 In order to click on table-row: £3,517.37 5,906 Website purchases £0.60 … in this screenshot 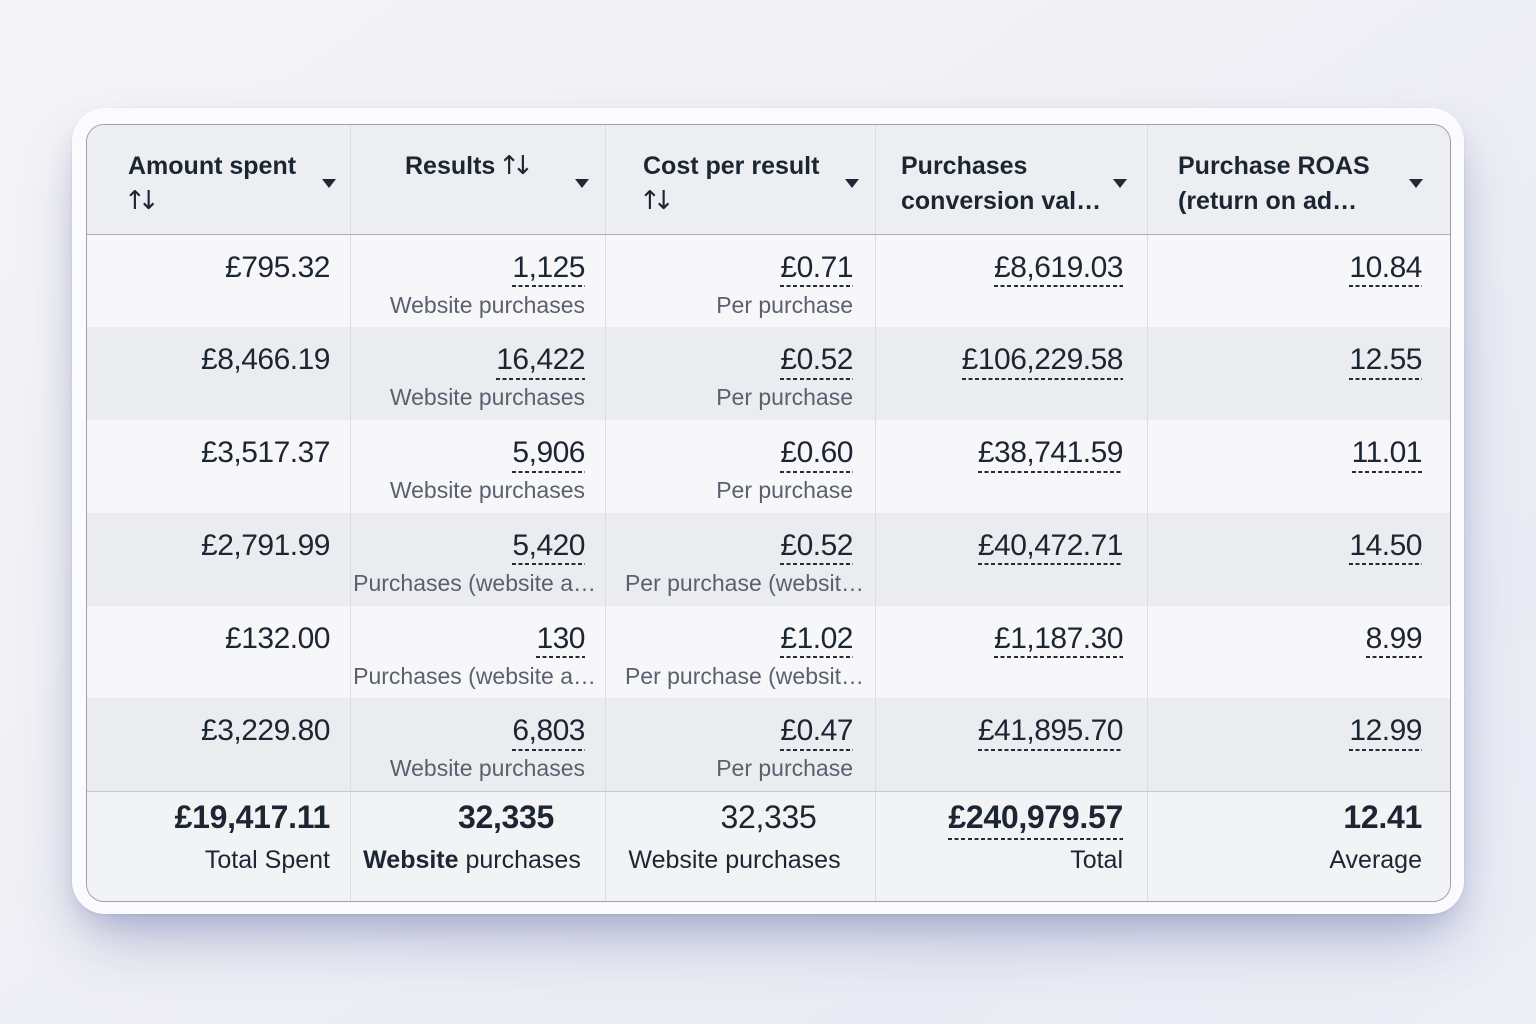, I will do `click(768, 466)`.